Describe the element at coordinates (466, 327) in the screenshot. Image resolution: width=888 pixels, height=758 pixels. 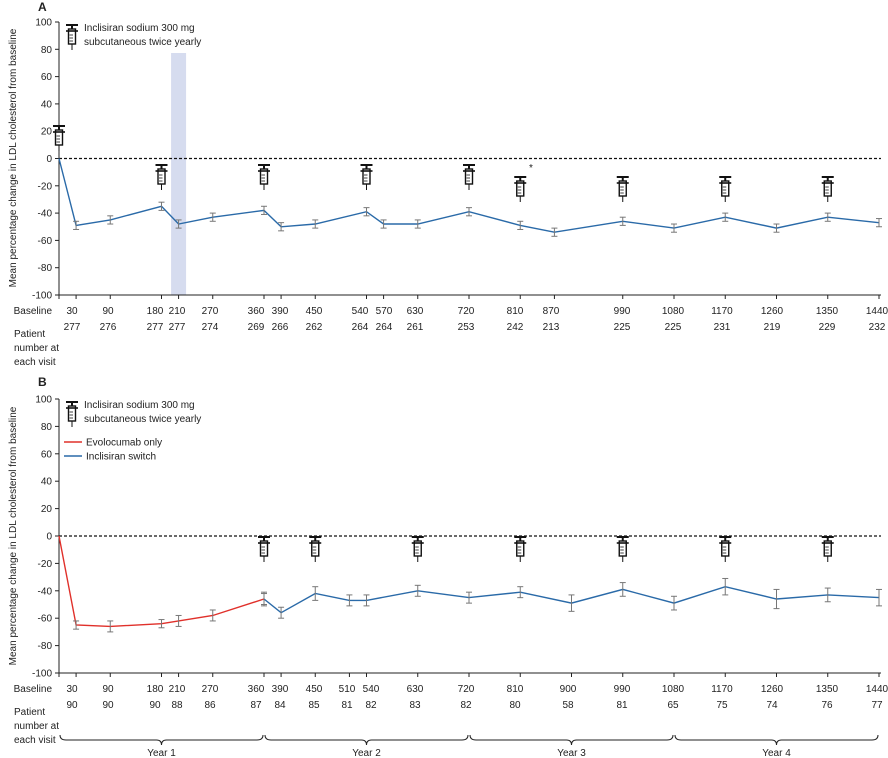
I see `patient-count: 253` at that location.